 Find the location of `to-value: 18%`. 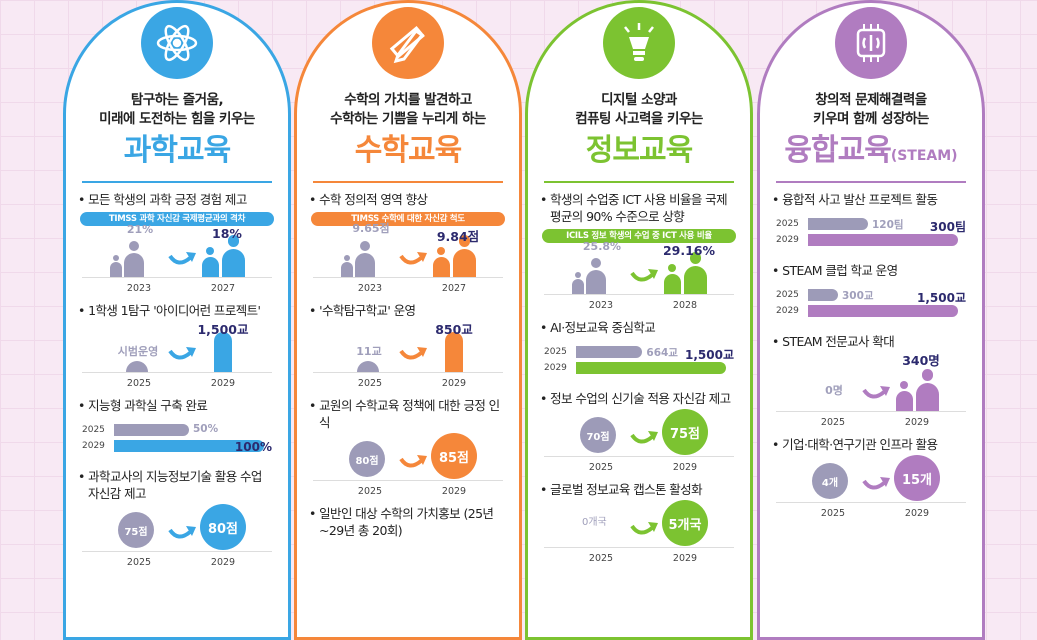

to-value: 18% is located at coordinates (227, 233).